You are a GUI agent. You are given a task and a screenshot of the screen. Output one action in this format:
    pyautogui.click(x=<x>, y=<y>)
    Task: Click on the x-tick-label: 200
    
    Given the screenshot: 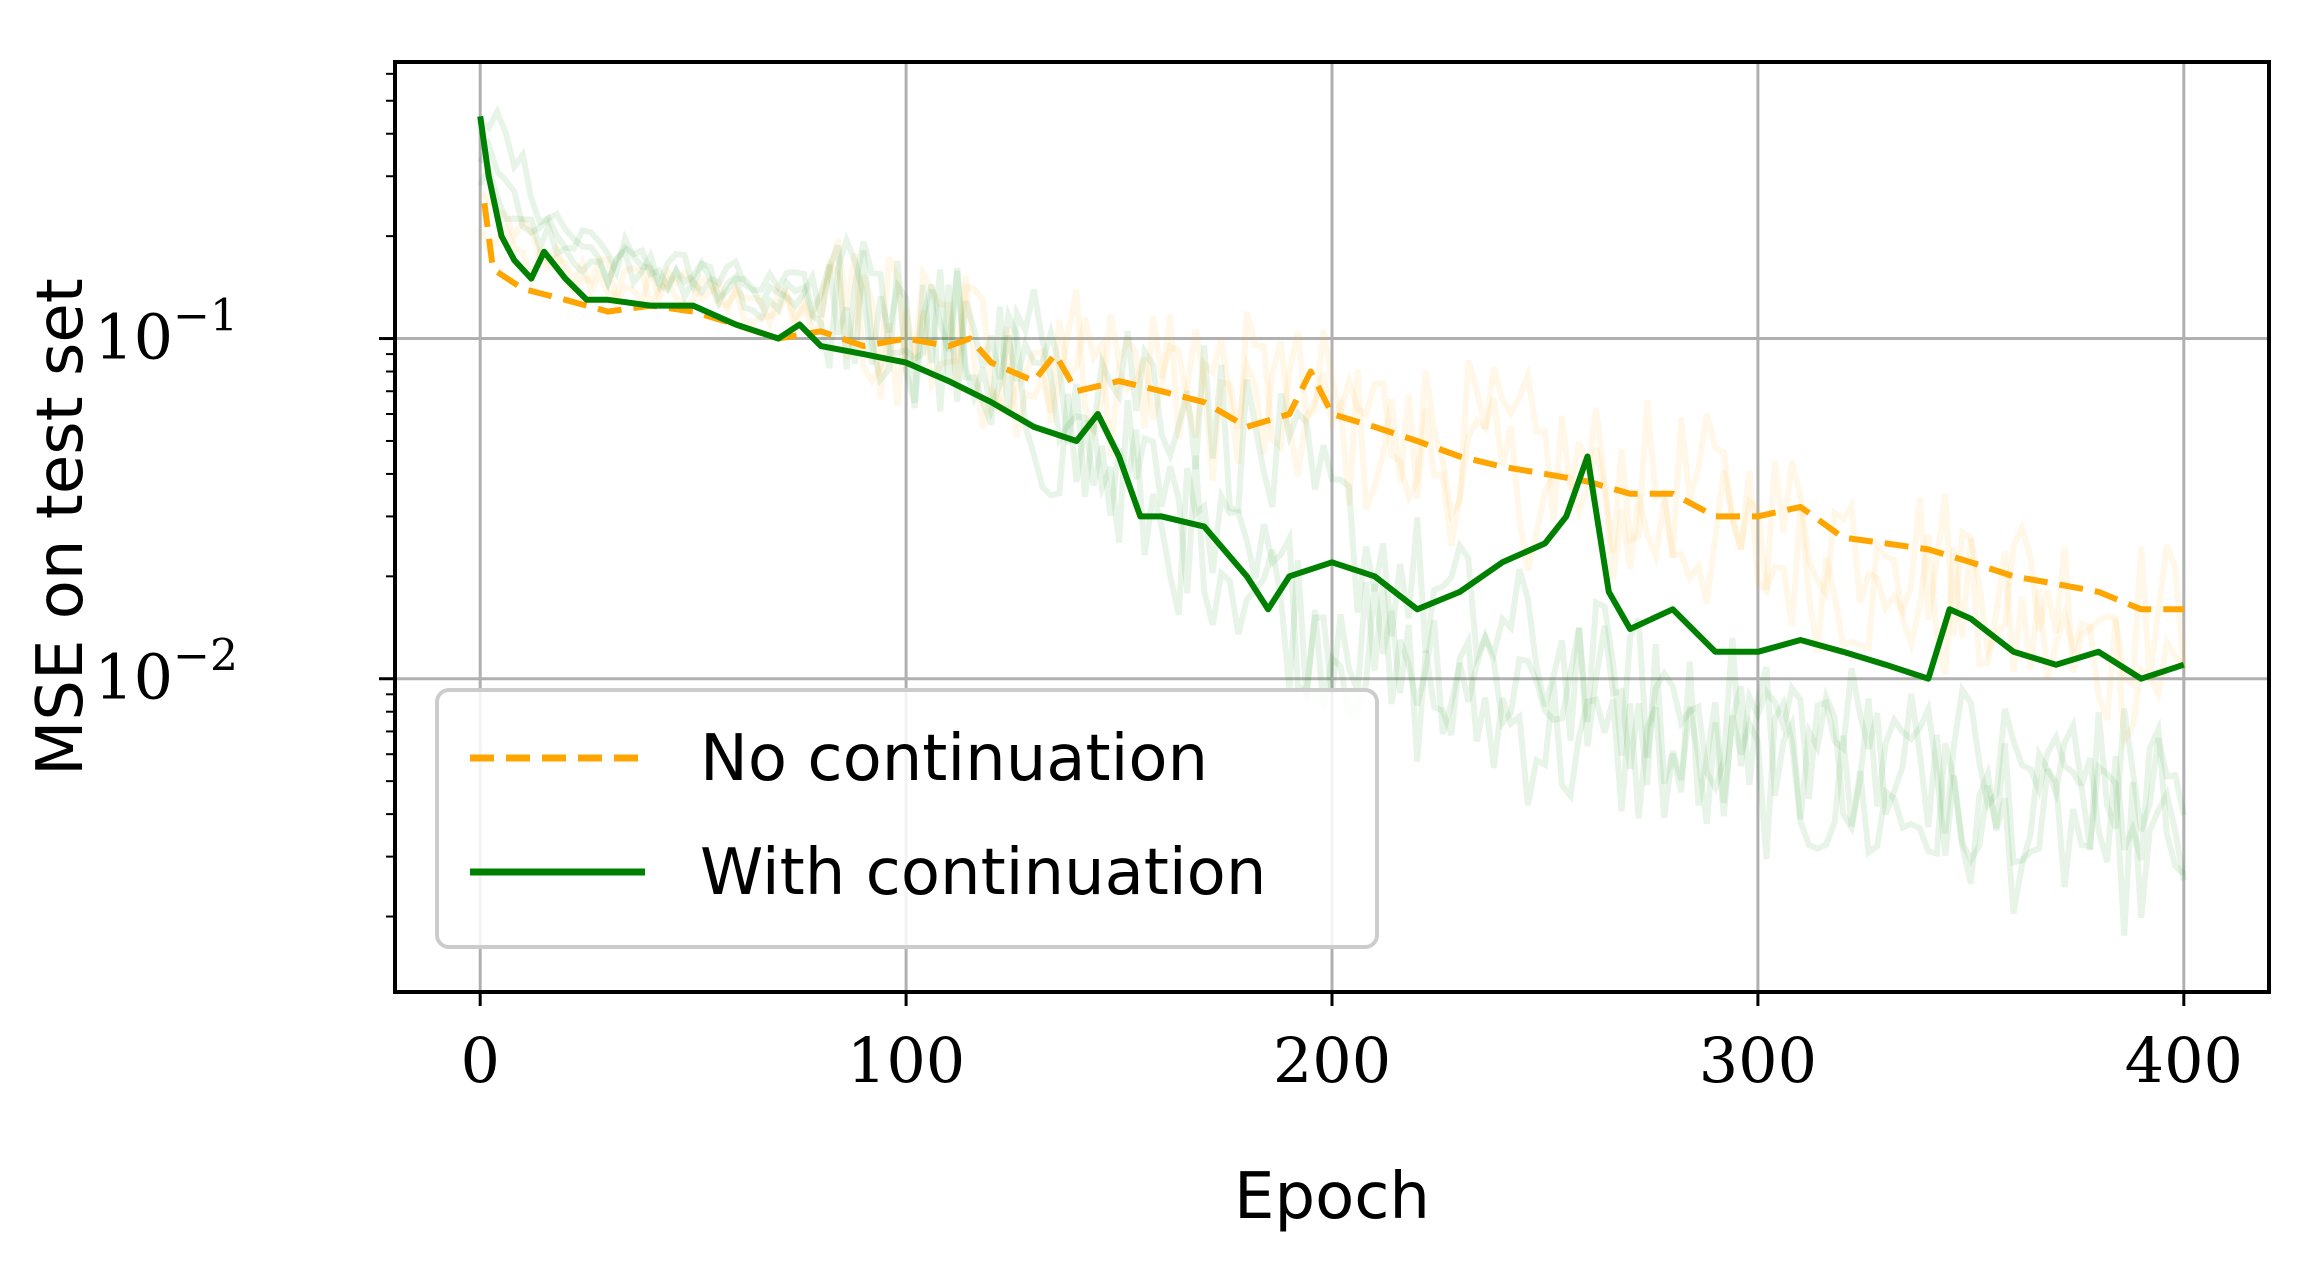 What is the action you would take?
    pyautogui.click(x=1332, y=1060)
    